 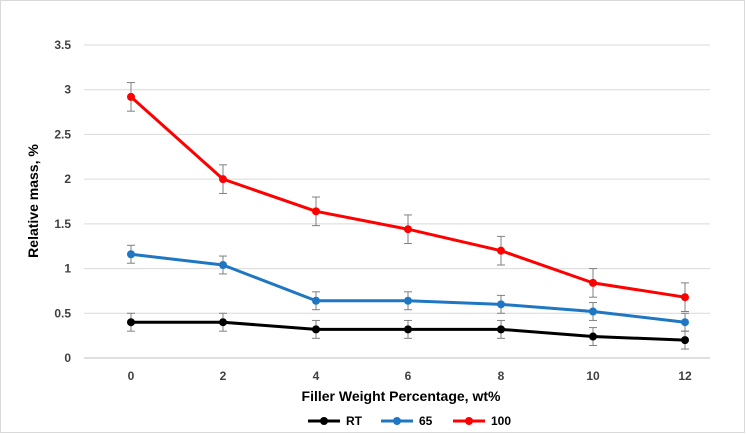 I want to click on legend-item: 65, so click(x=407, y=421).